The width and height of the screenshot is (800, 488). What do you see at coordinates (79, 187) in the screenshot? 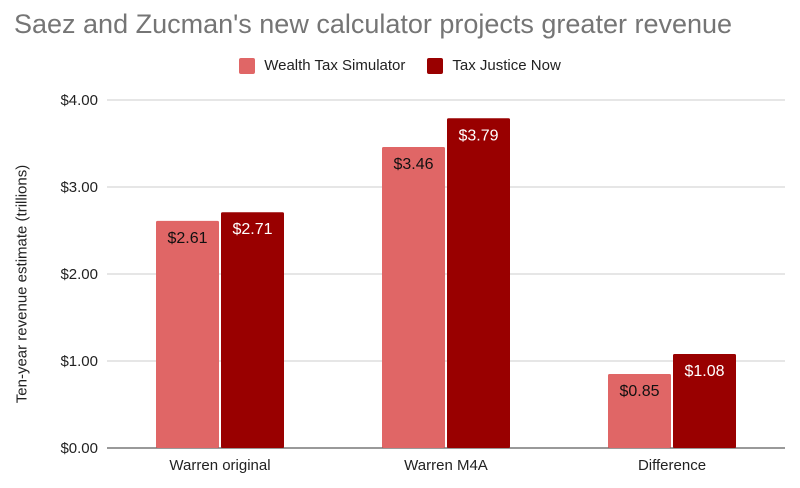
I see `y-tick-label: $3.00` at bounding box center [79, 187].